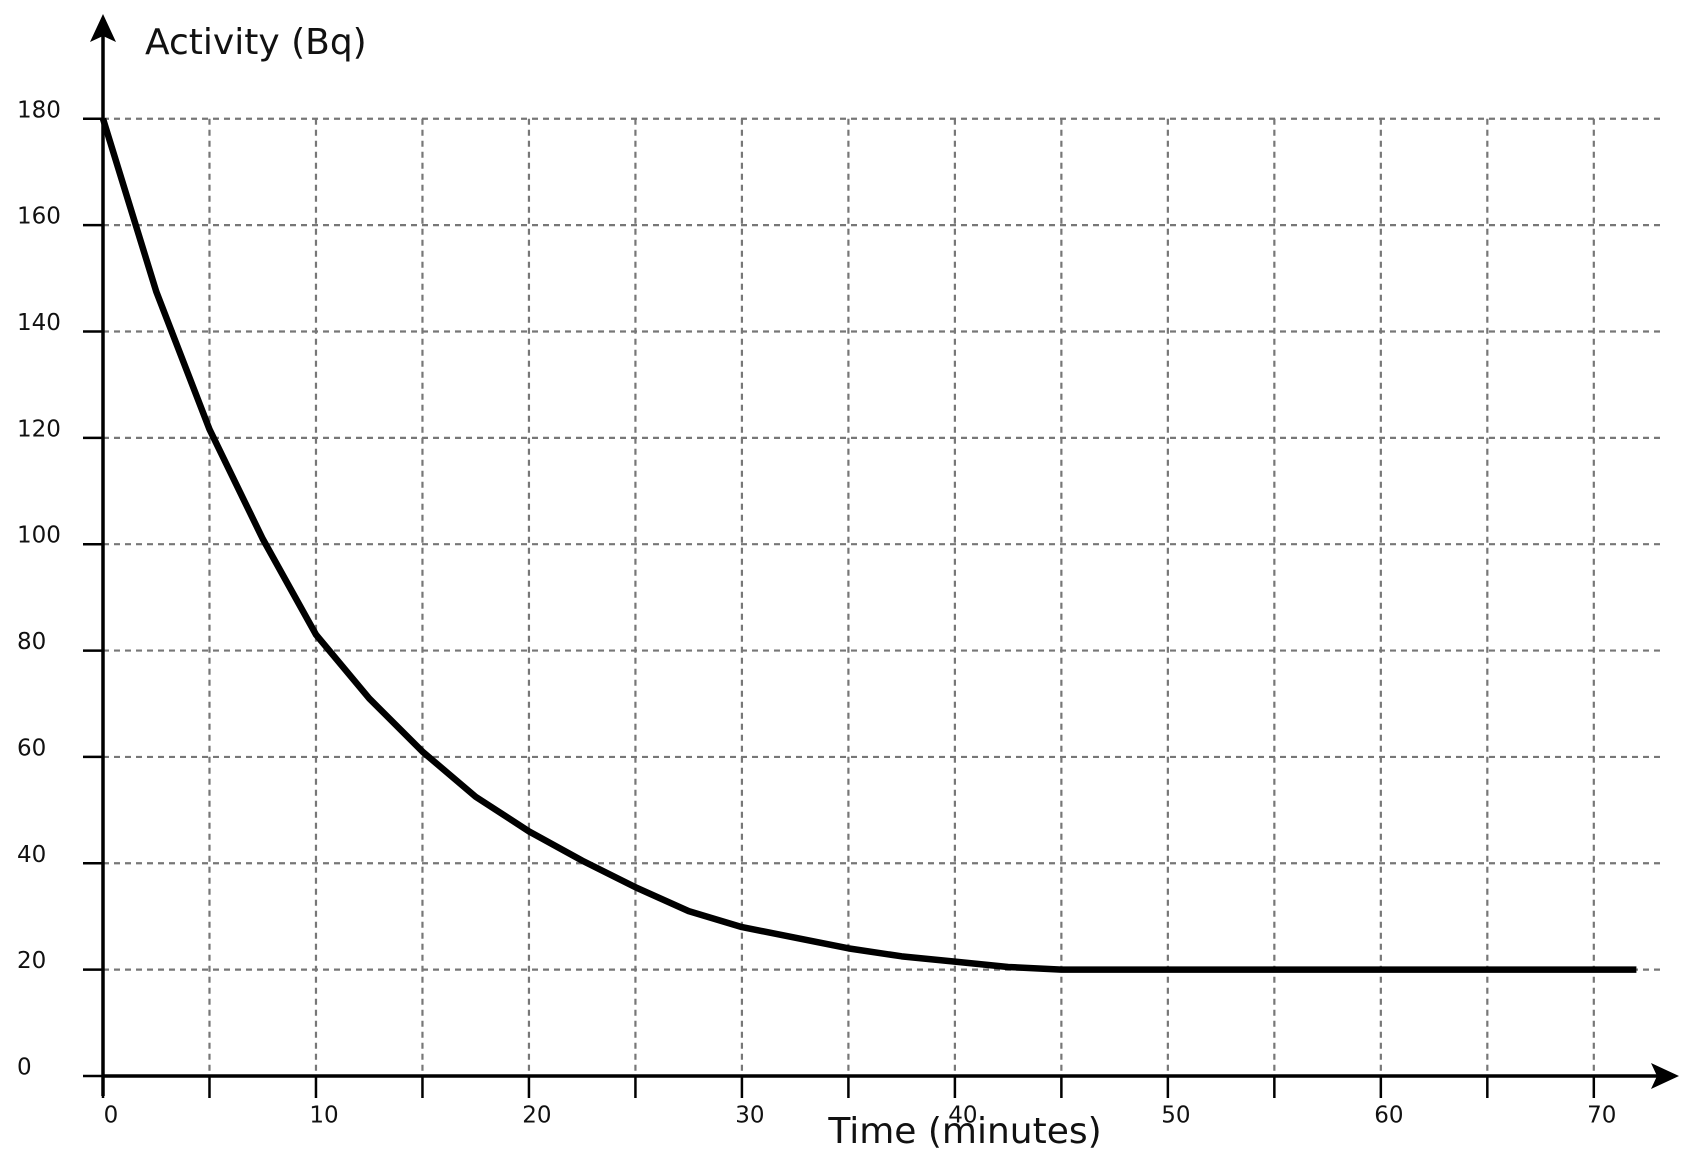 The height and width of the screenshot is (1160, 1692). I want to click on x-axis-arrow, so click(1665, 1076).